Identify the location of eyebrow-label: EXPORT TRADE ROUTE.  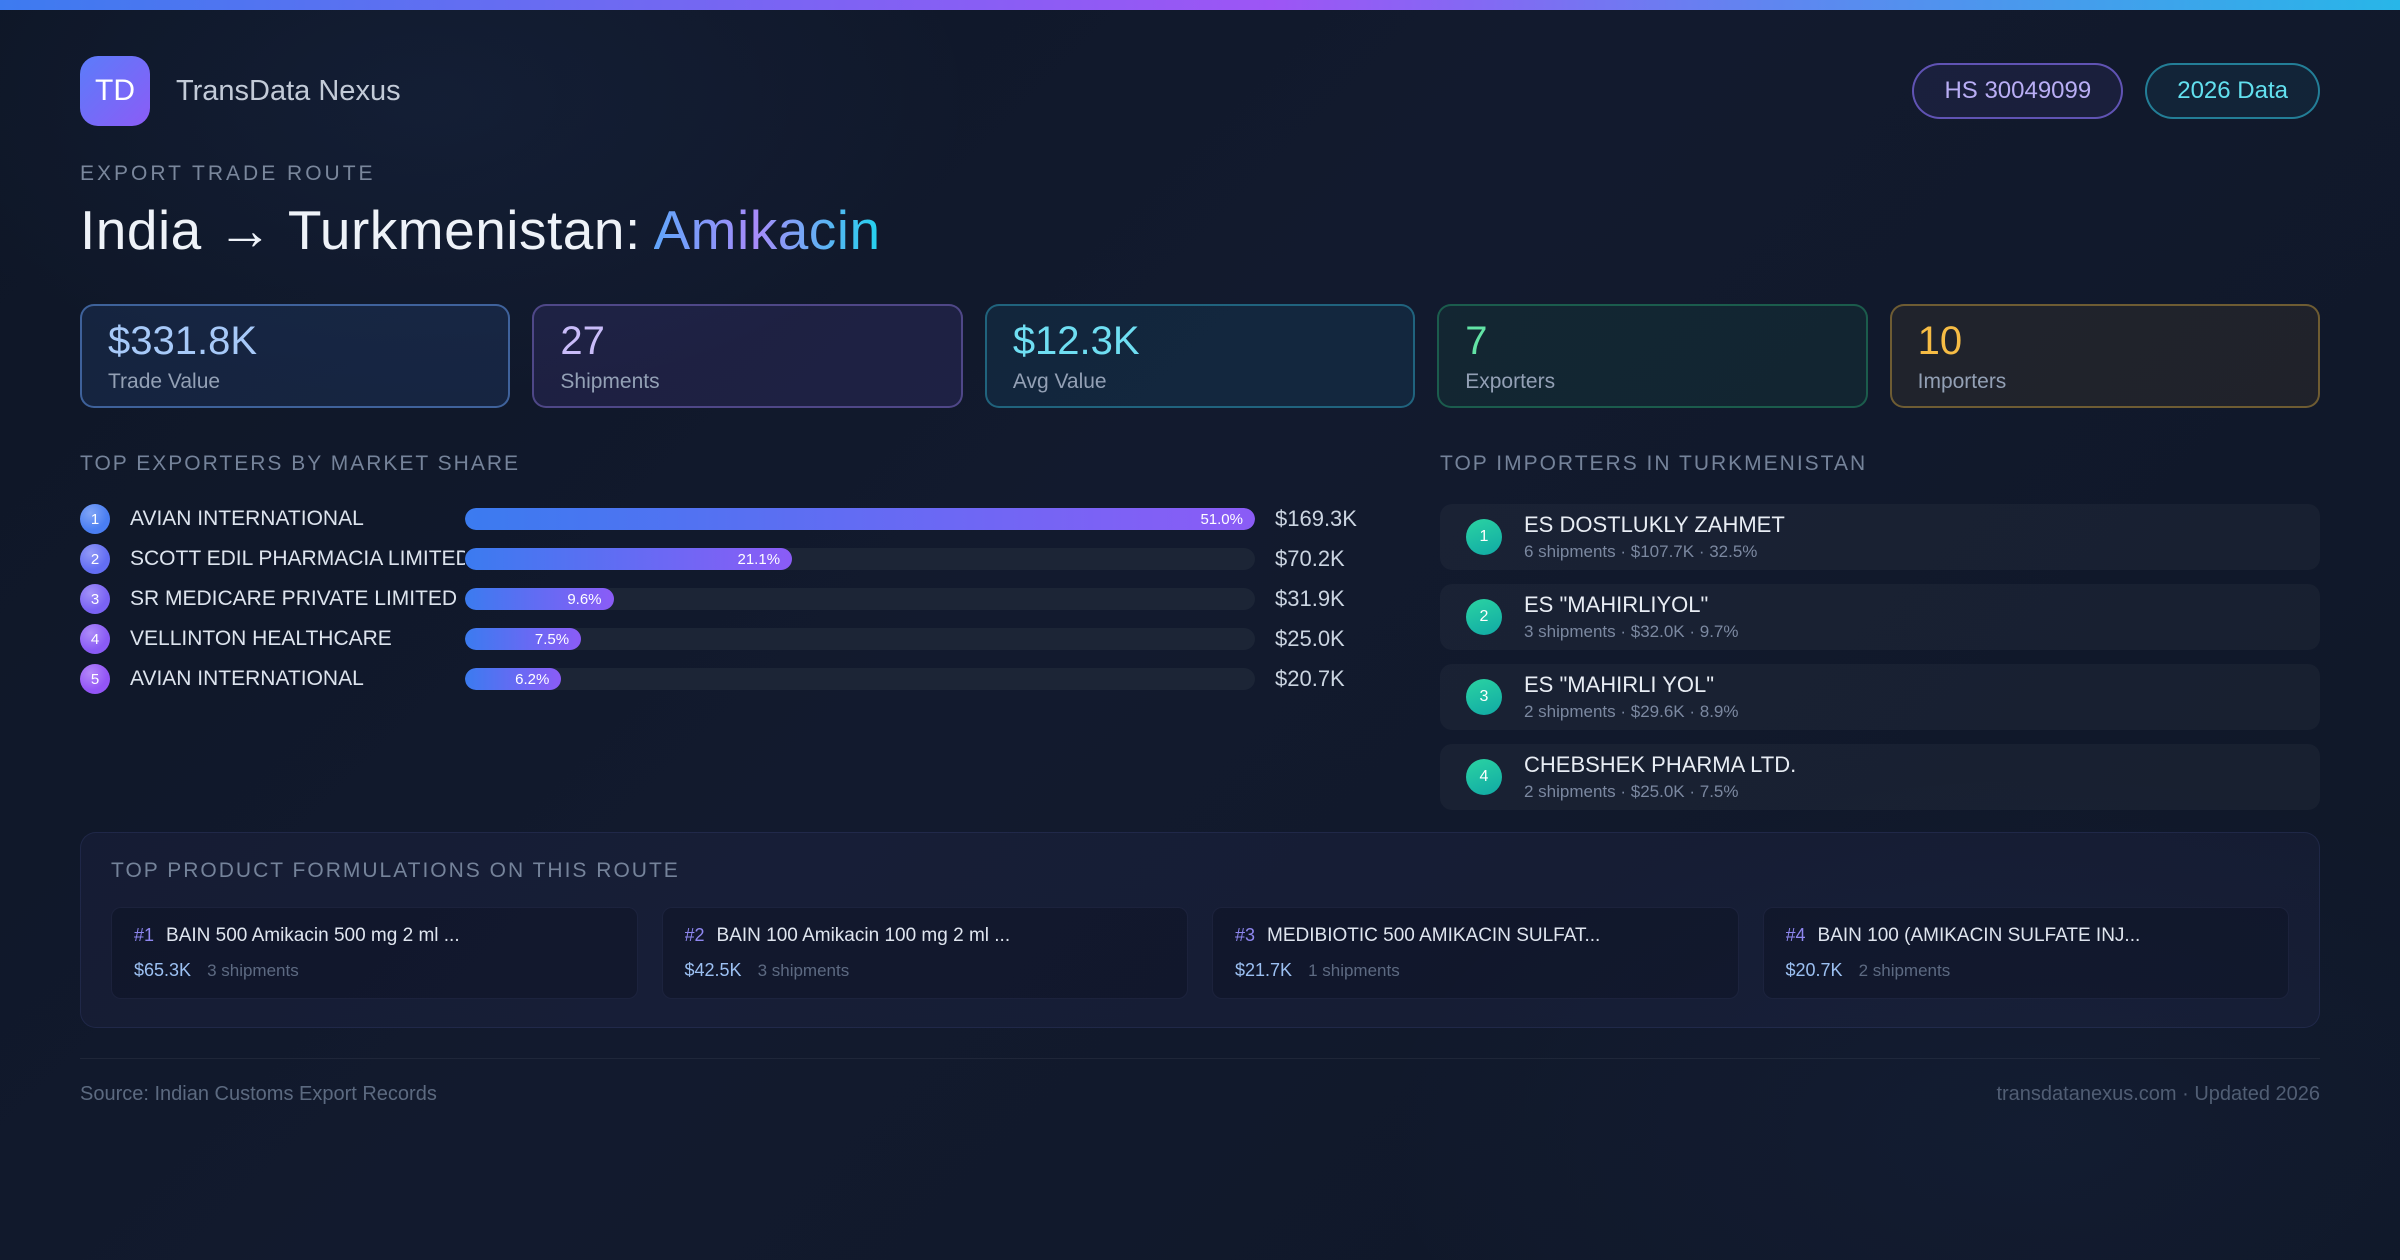
(228, 173).